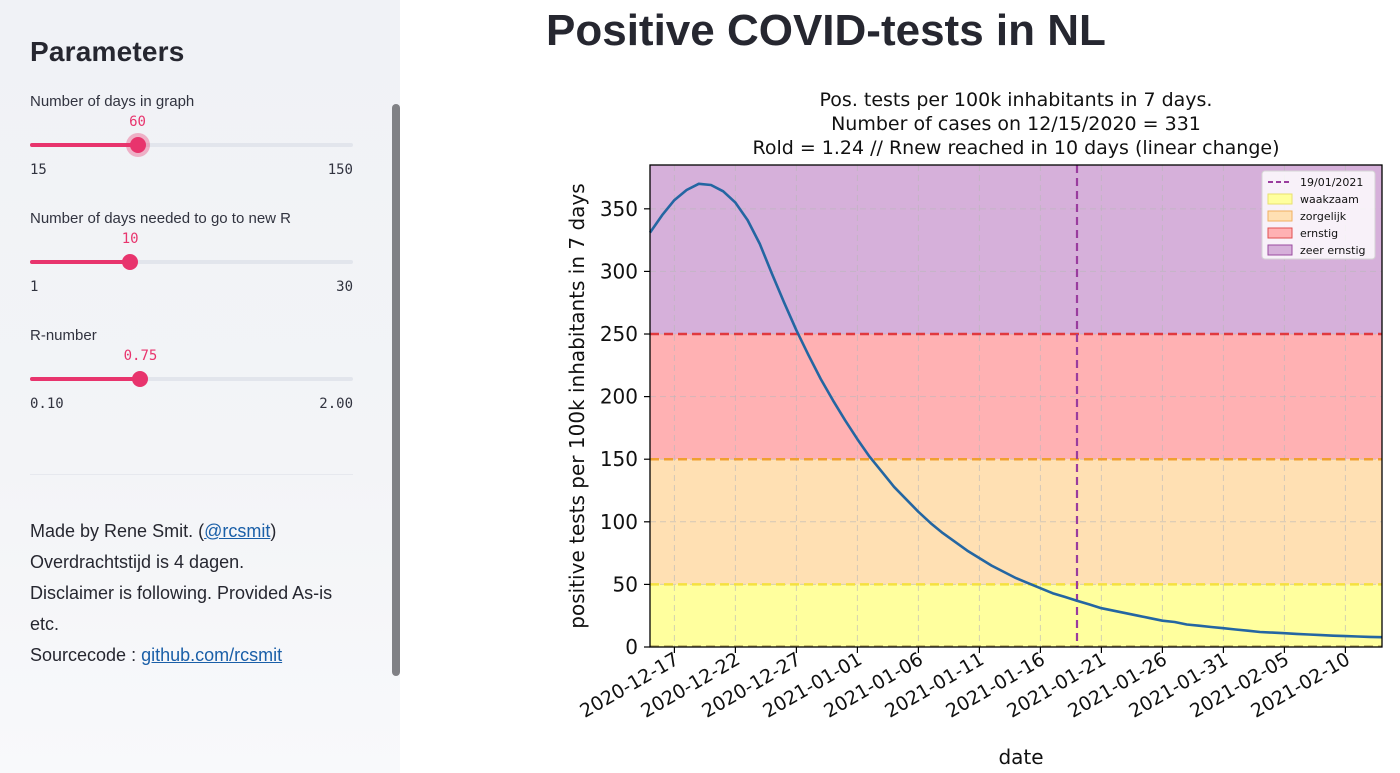  I want to click on slider-min-label: 0.10, so click(47, 404).